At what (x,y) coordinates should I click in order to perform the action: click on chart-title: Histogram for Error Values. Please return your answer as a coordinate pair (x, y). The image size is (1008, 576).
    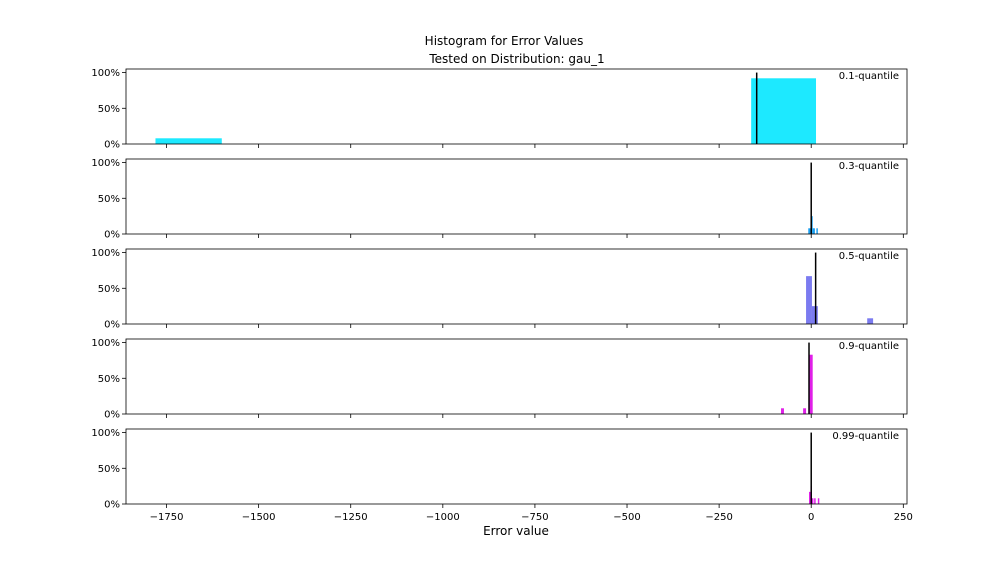
    Looking at the image, I should click on (504, 41).